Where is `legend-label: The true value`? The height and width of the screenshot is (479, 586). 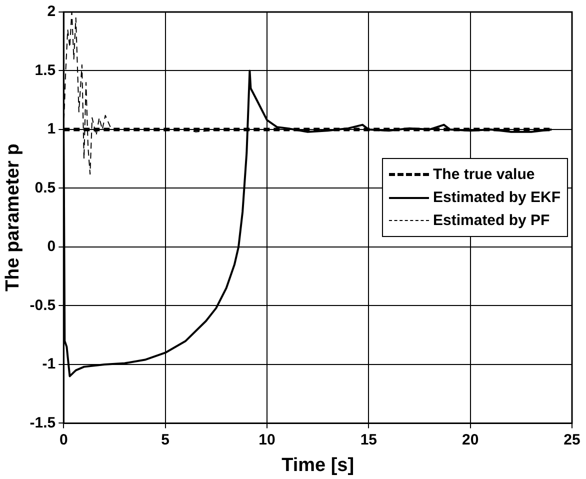 legend-label: The true value is located at coordinates (484, 175).